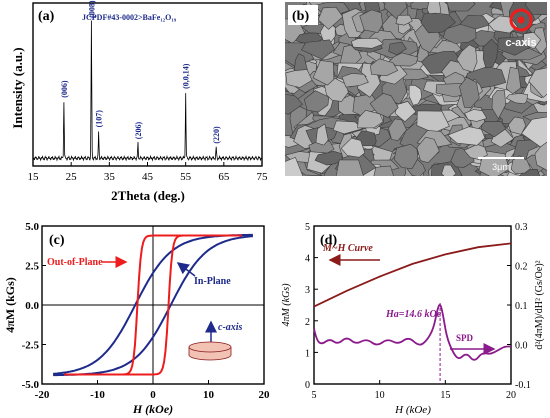  I want to click on right-y-tick-label: 0.3, so click(521, 227).